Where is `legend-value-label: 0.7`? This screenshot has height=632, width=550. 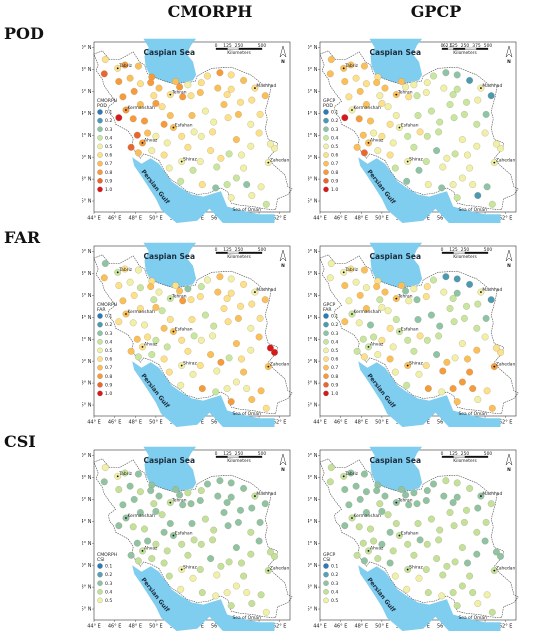 legend-value-label: 0.7 is located at coordinates (108, 164).